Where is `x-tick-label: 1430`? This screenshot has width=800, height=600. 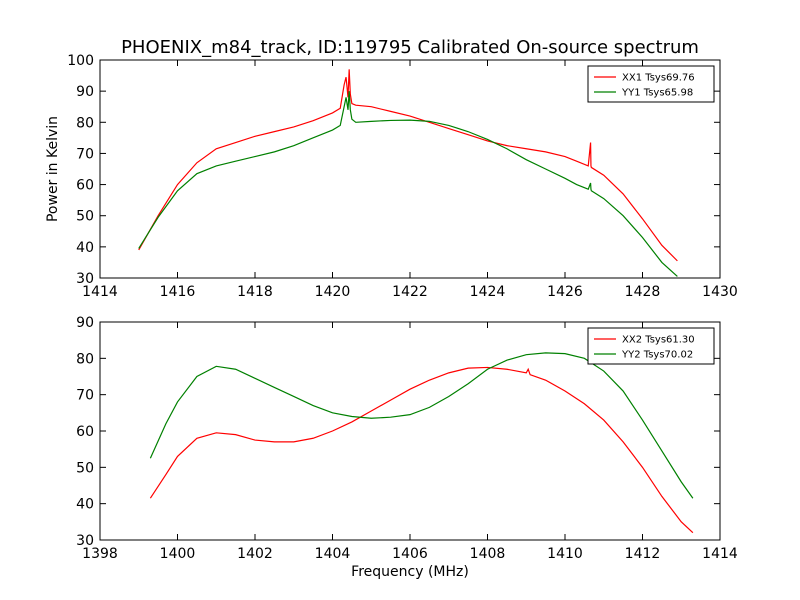 x-tick-label: 1430 is located at coordinates (720, 292).